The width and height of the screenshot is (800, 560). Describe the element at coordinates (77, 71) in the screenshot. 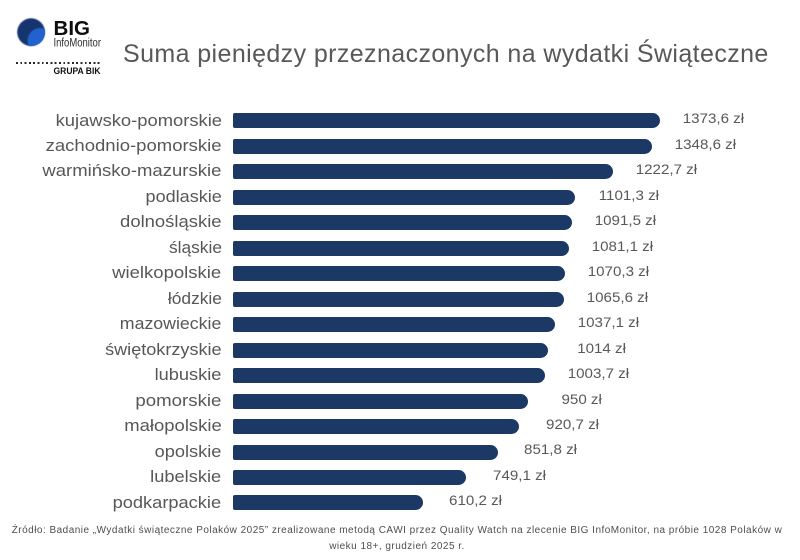

I see `svg-text: GRUPA BIK` at that location.